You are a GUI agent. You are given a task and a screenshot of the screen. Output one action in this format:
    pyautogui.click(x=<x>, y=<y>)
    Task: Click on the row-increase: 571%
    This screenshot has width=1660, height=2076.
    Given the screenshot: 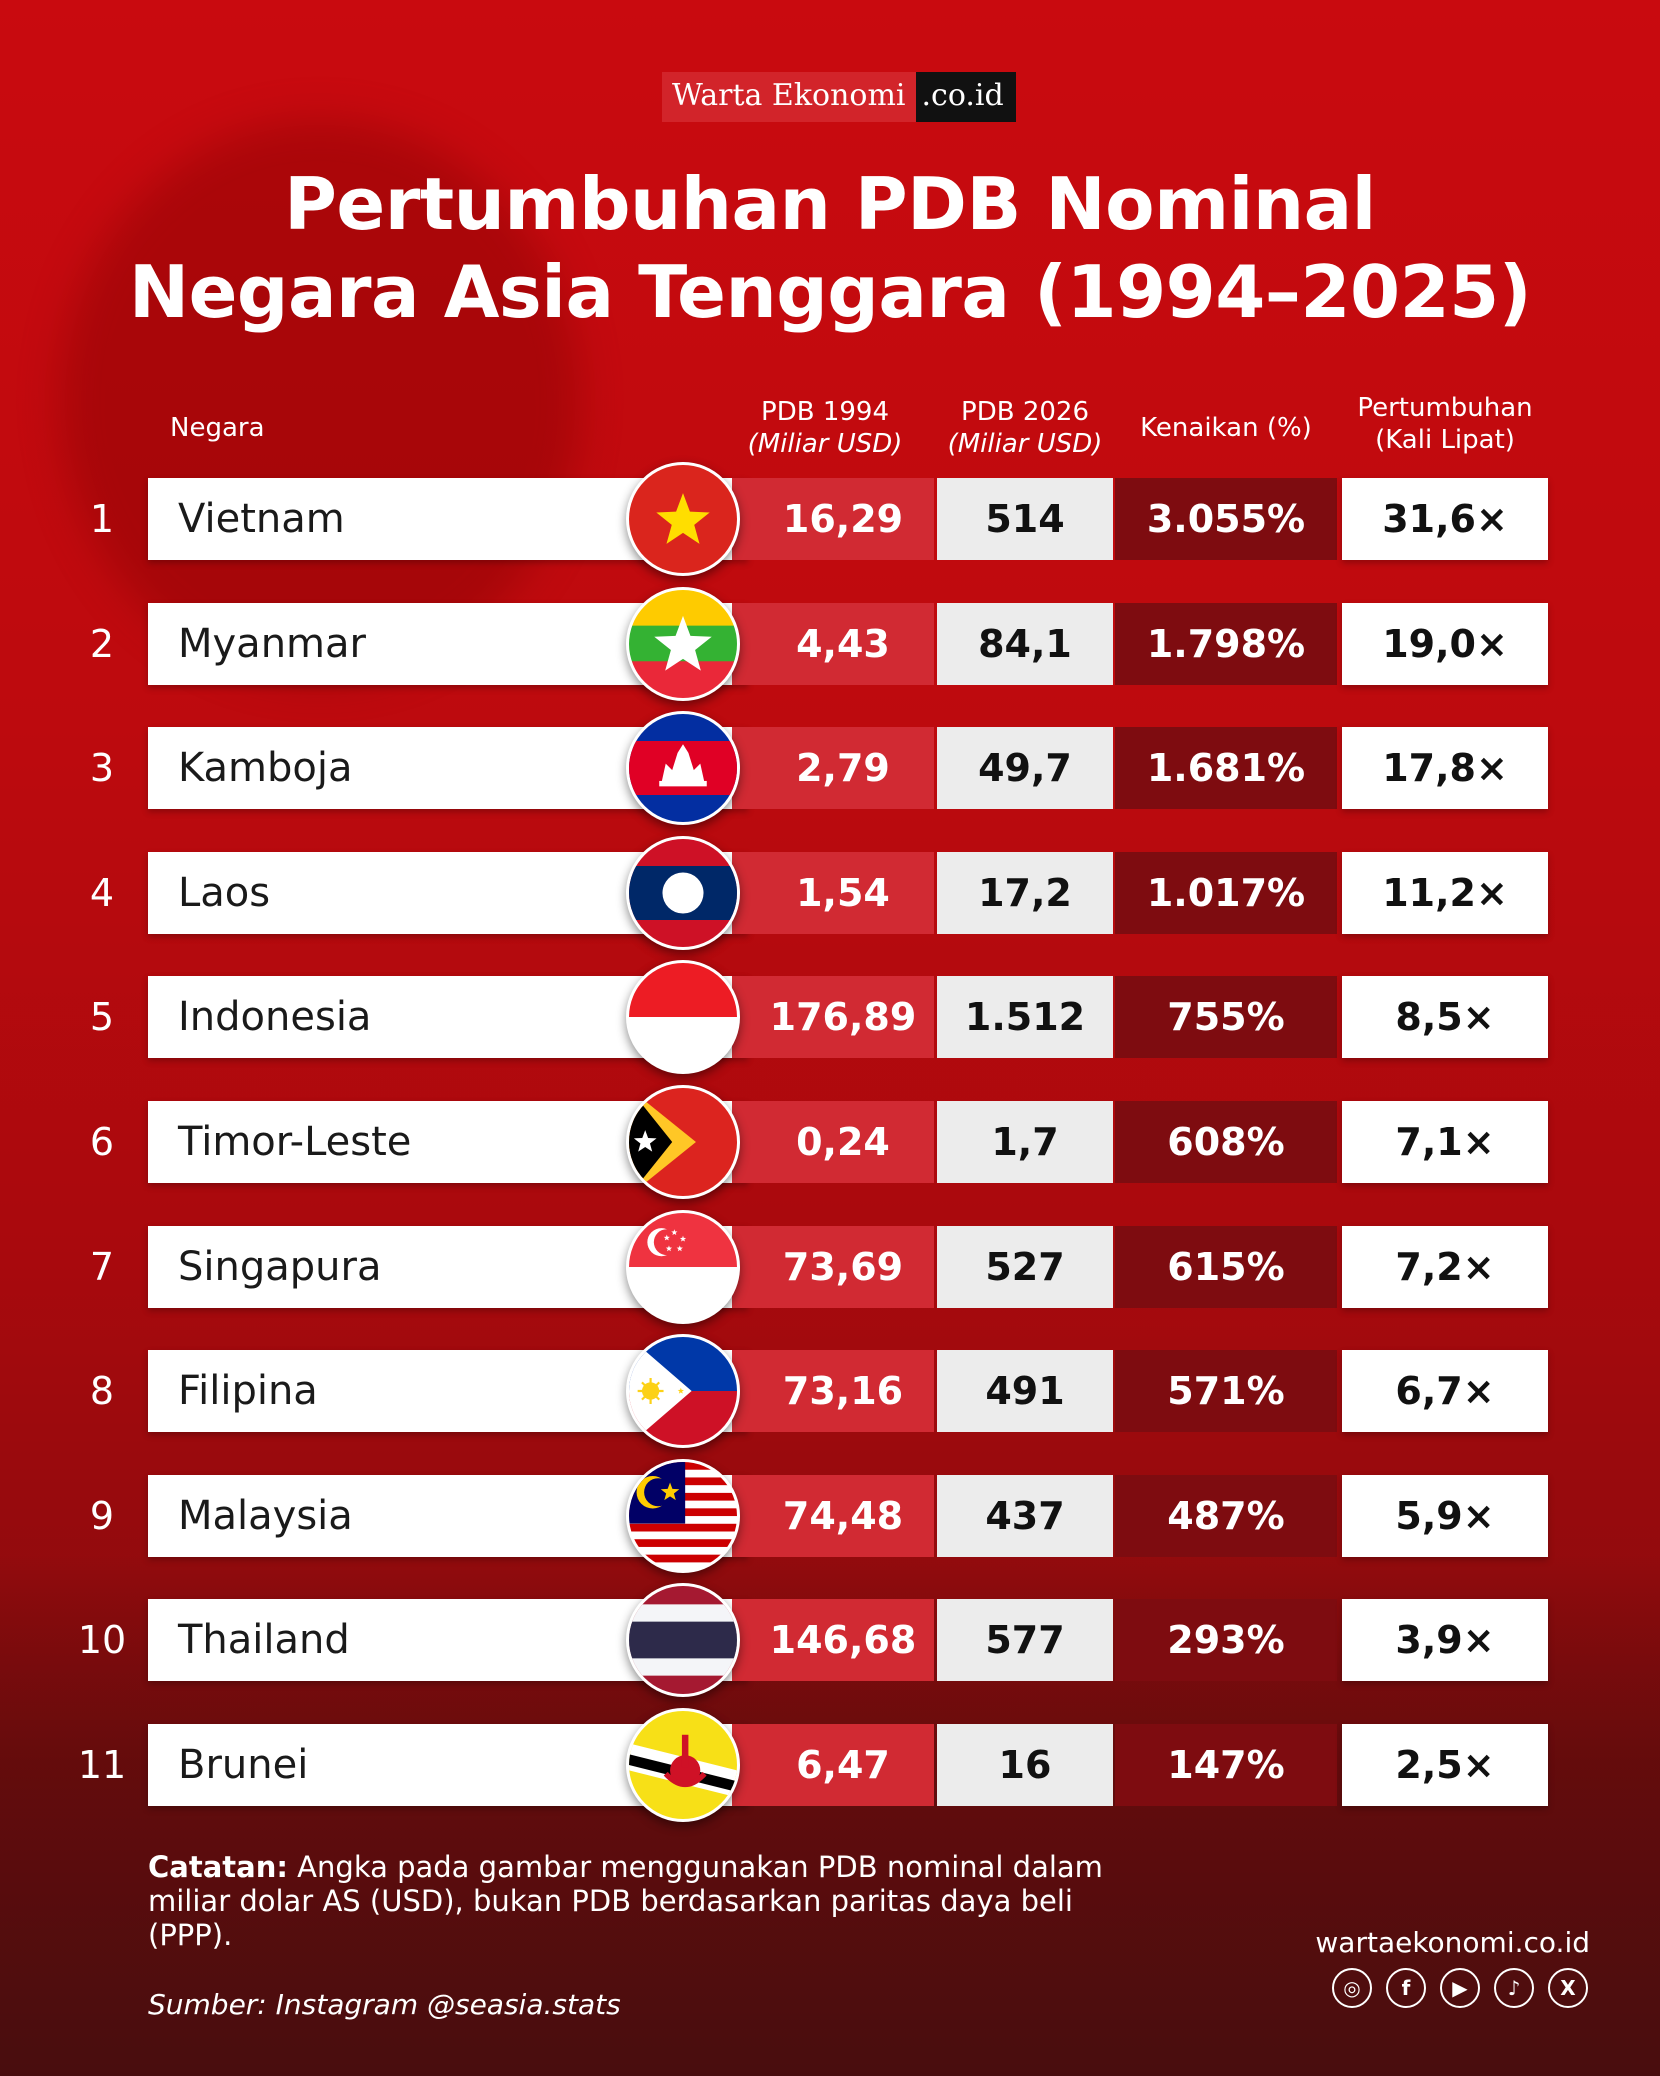 What is the action you would take?
    pyautogui.click(x=1226, y=1391)
    